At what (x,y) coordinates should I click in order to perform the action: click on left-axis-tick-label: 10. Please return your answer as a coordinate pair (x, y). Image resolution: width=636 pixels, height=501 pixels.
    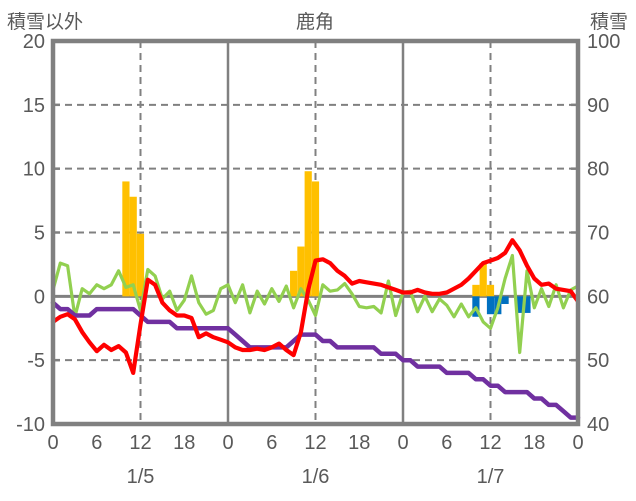
    Looking at the image, I should click on (34, 170).